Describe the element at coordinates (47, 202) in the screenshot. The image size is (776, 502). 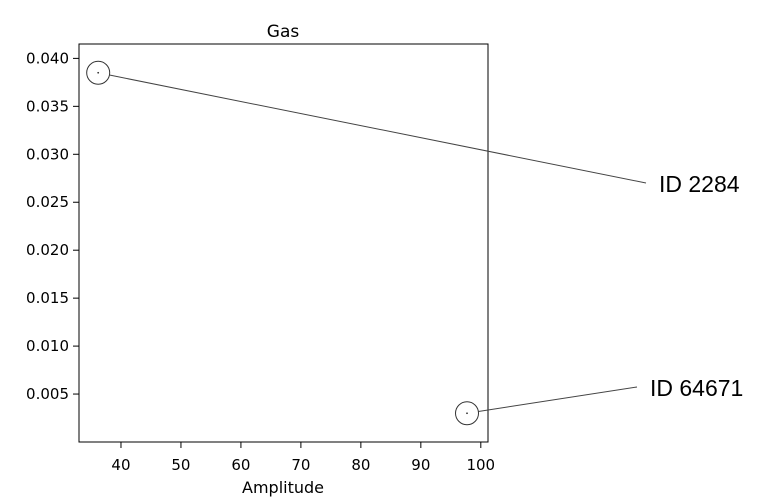
I see `y-tick-label: 0.025` at that location.